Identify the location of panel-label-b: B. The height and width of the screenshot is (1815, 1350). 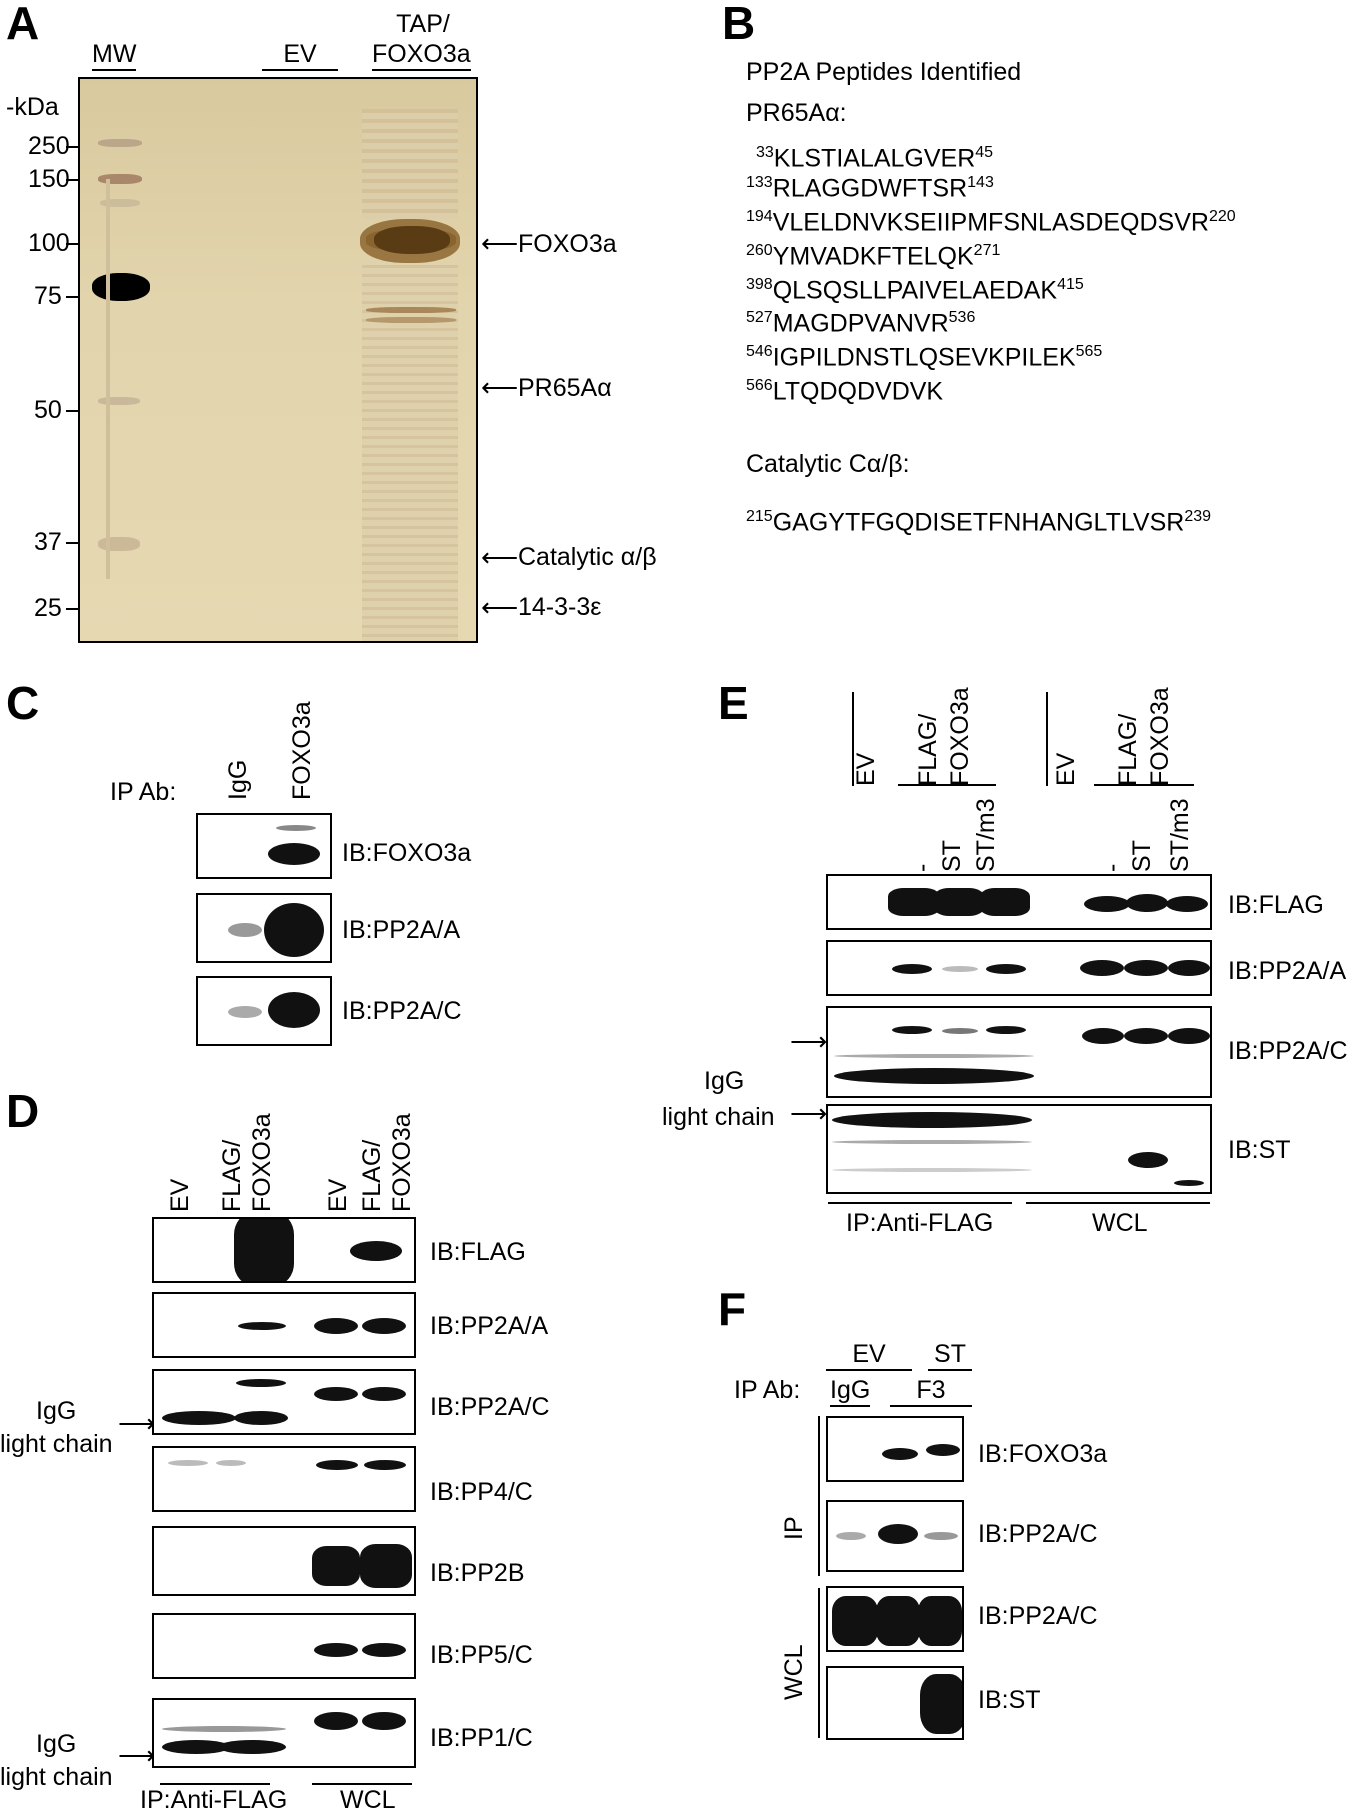
(739, 24).